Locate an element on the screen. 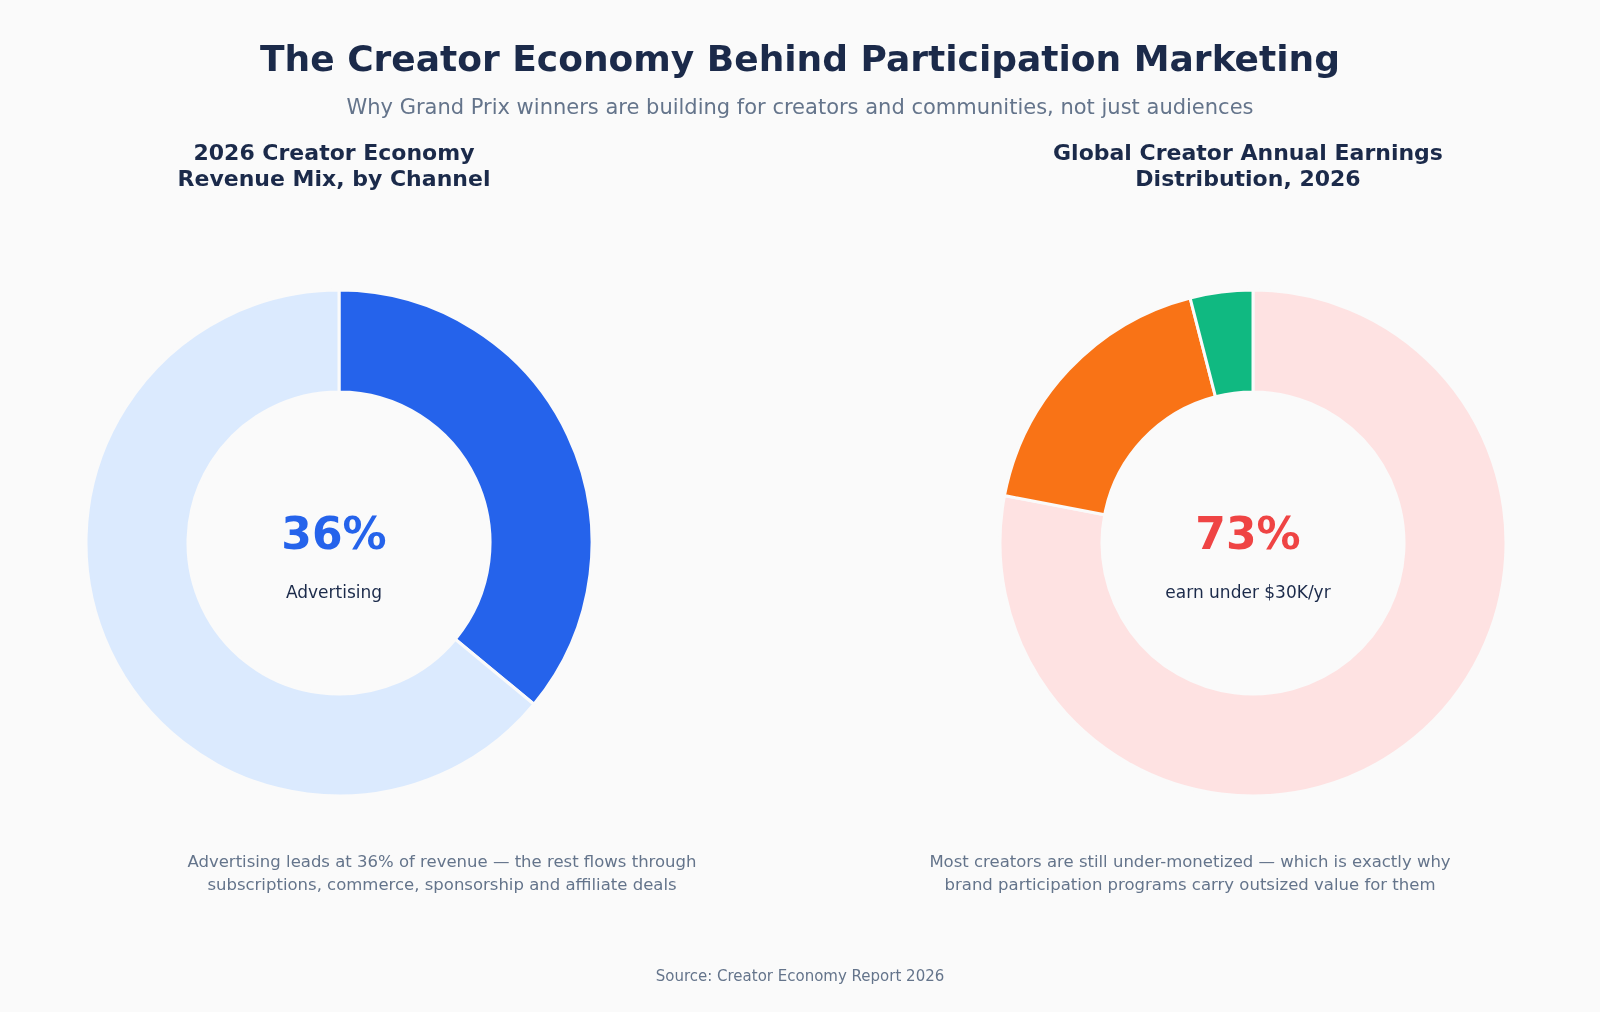  text: The Creator Economy Behind Participation Marketing is located at coordinates (800, 58).